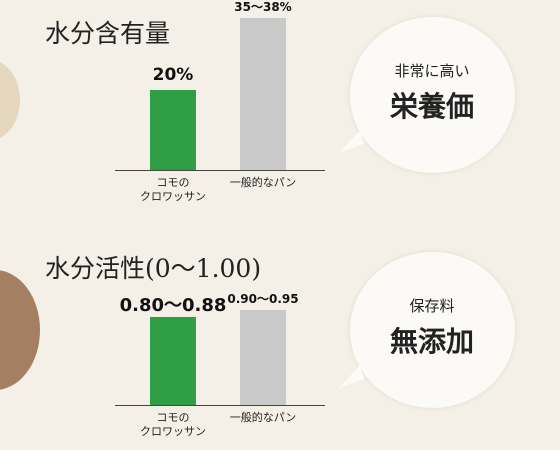 This screenshot has width=560, height=450. Describe the element at coordinates (173, 305) in the screenshot. I see `value-label: 0.80〜0.88` at that location.